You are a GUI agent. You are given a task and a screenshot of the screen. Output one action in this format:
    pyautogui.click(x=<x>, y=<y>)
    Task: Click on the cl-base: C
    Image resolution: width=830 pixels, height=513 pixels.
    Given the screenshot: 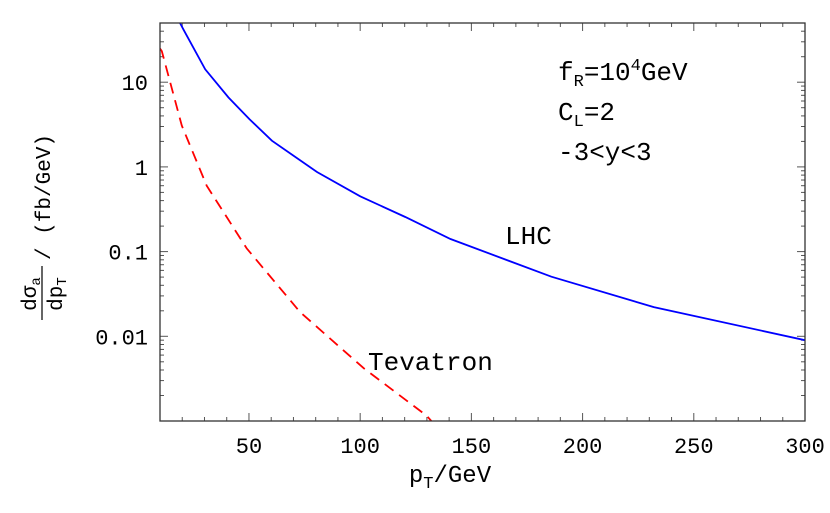 What is the action you would take?
    pyautogui.click(x=566, y=113)
    